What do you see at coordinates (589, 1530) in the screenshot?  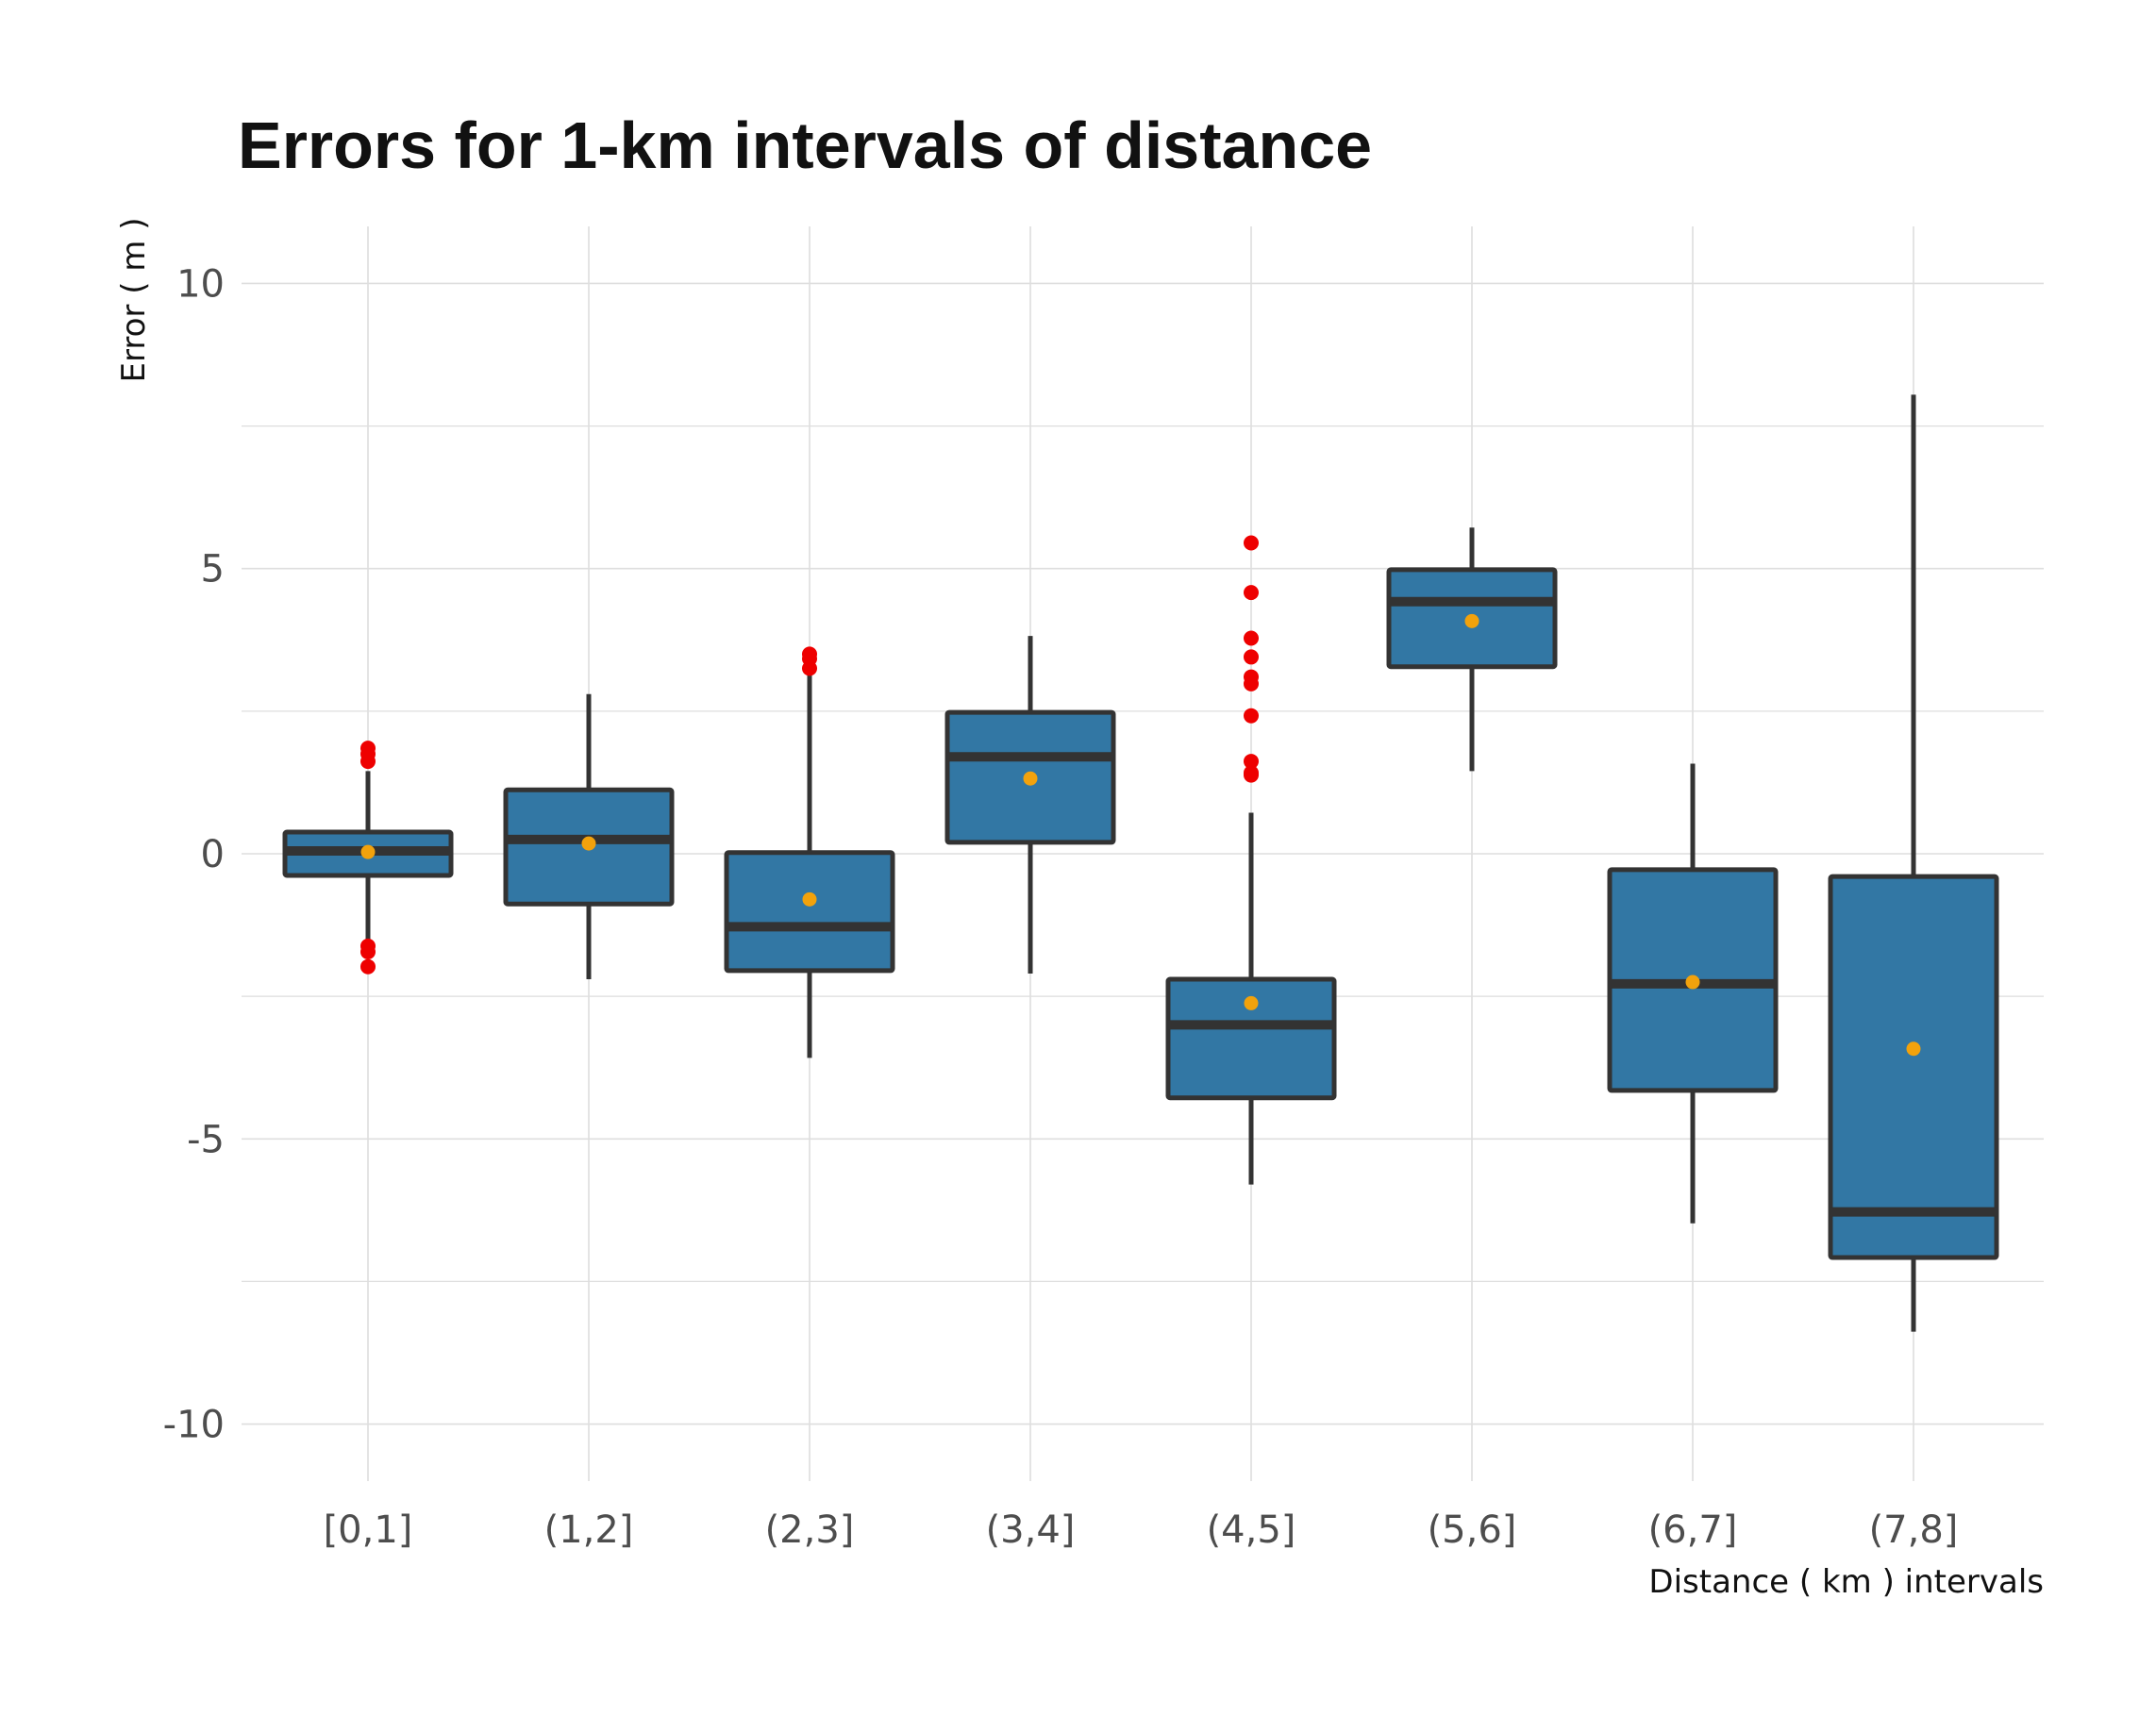 I see `x-tick-label: (1,2]` at bounding box center [589, 1530].